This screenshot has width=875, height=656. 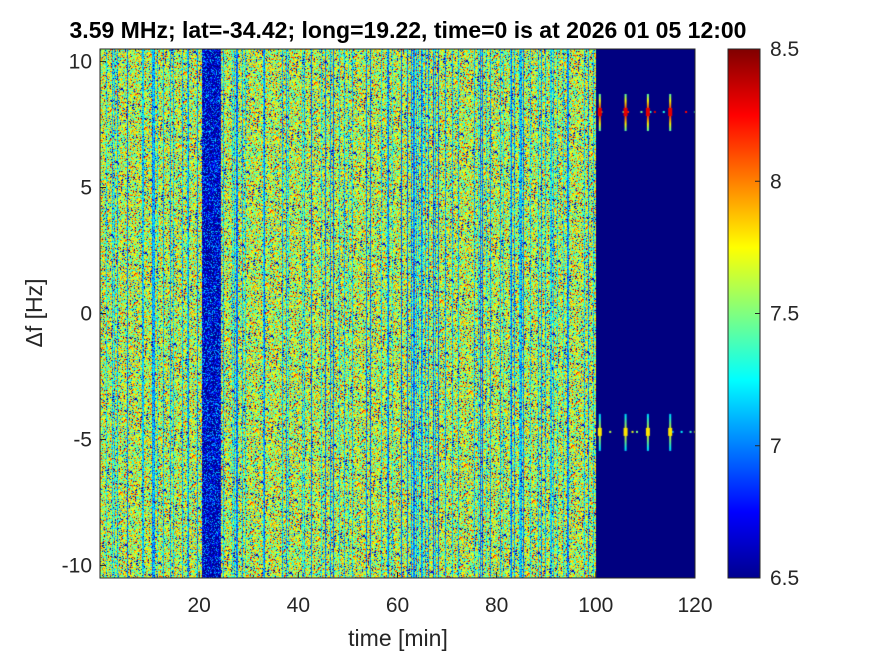 What do you see at coordinates (776, 181) in the screenshot?
I see `colorbar-tick-label: 8` at bounding box center [776, 181].